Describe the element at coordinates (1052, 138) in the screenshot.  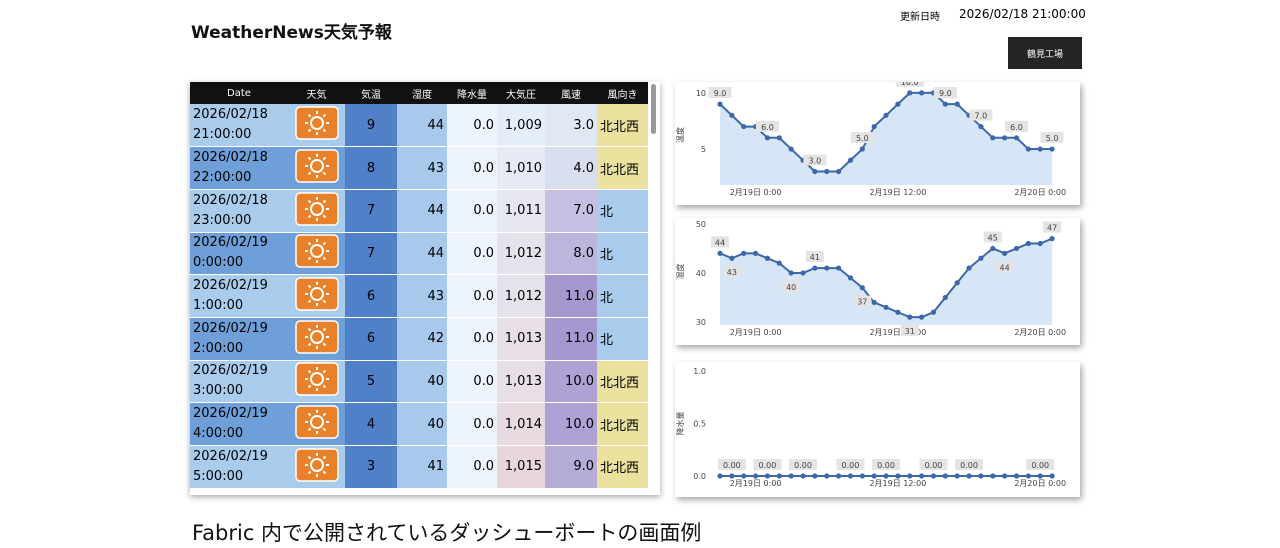
I see `data-label: 5.0` at that location.